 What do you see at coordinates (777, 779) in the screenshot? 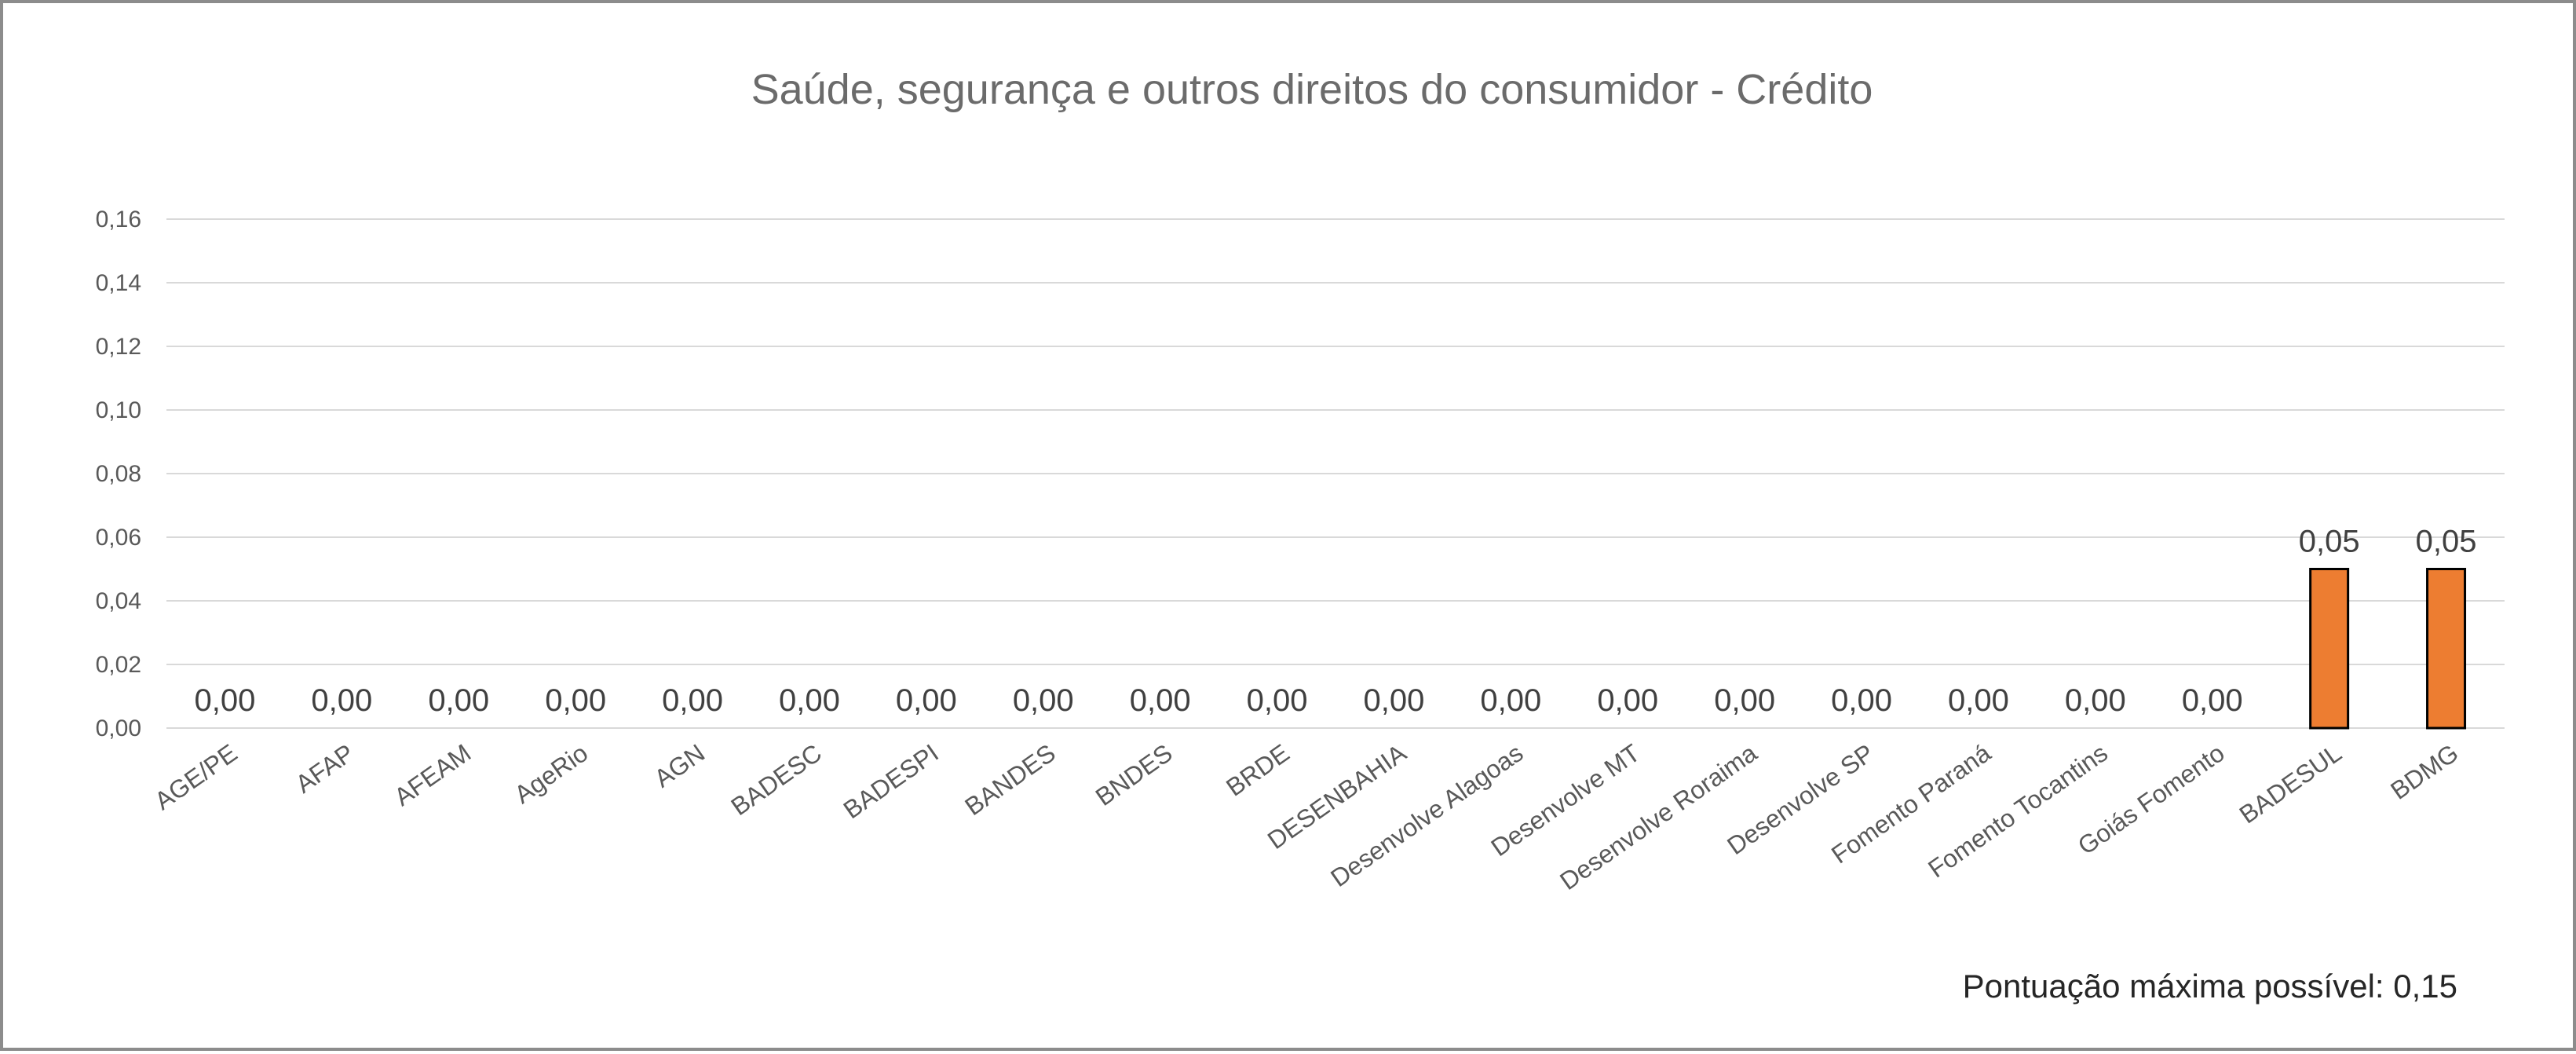
I see `x-category-label: BADESC` at bounding box center [777, 779].